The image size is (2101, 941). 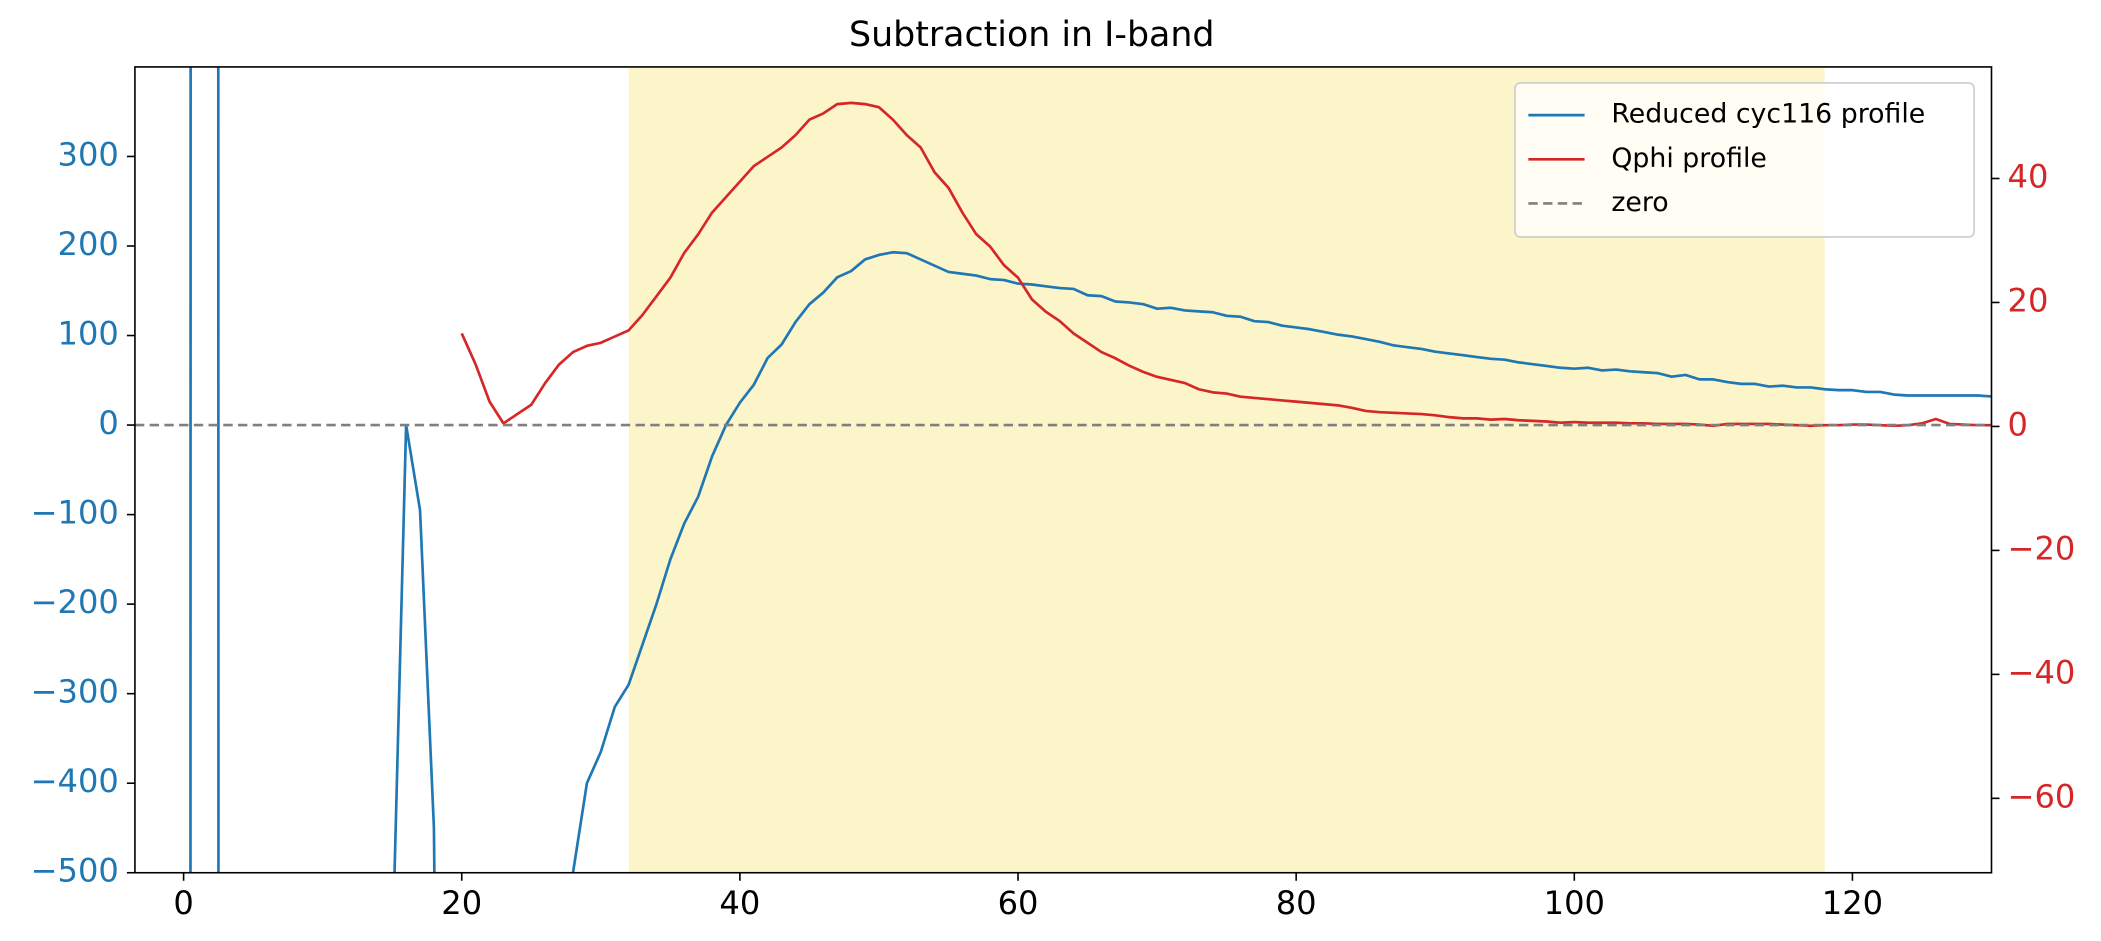 I want to click on legend-label: zero, so click(x=1639, y=202).